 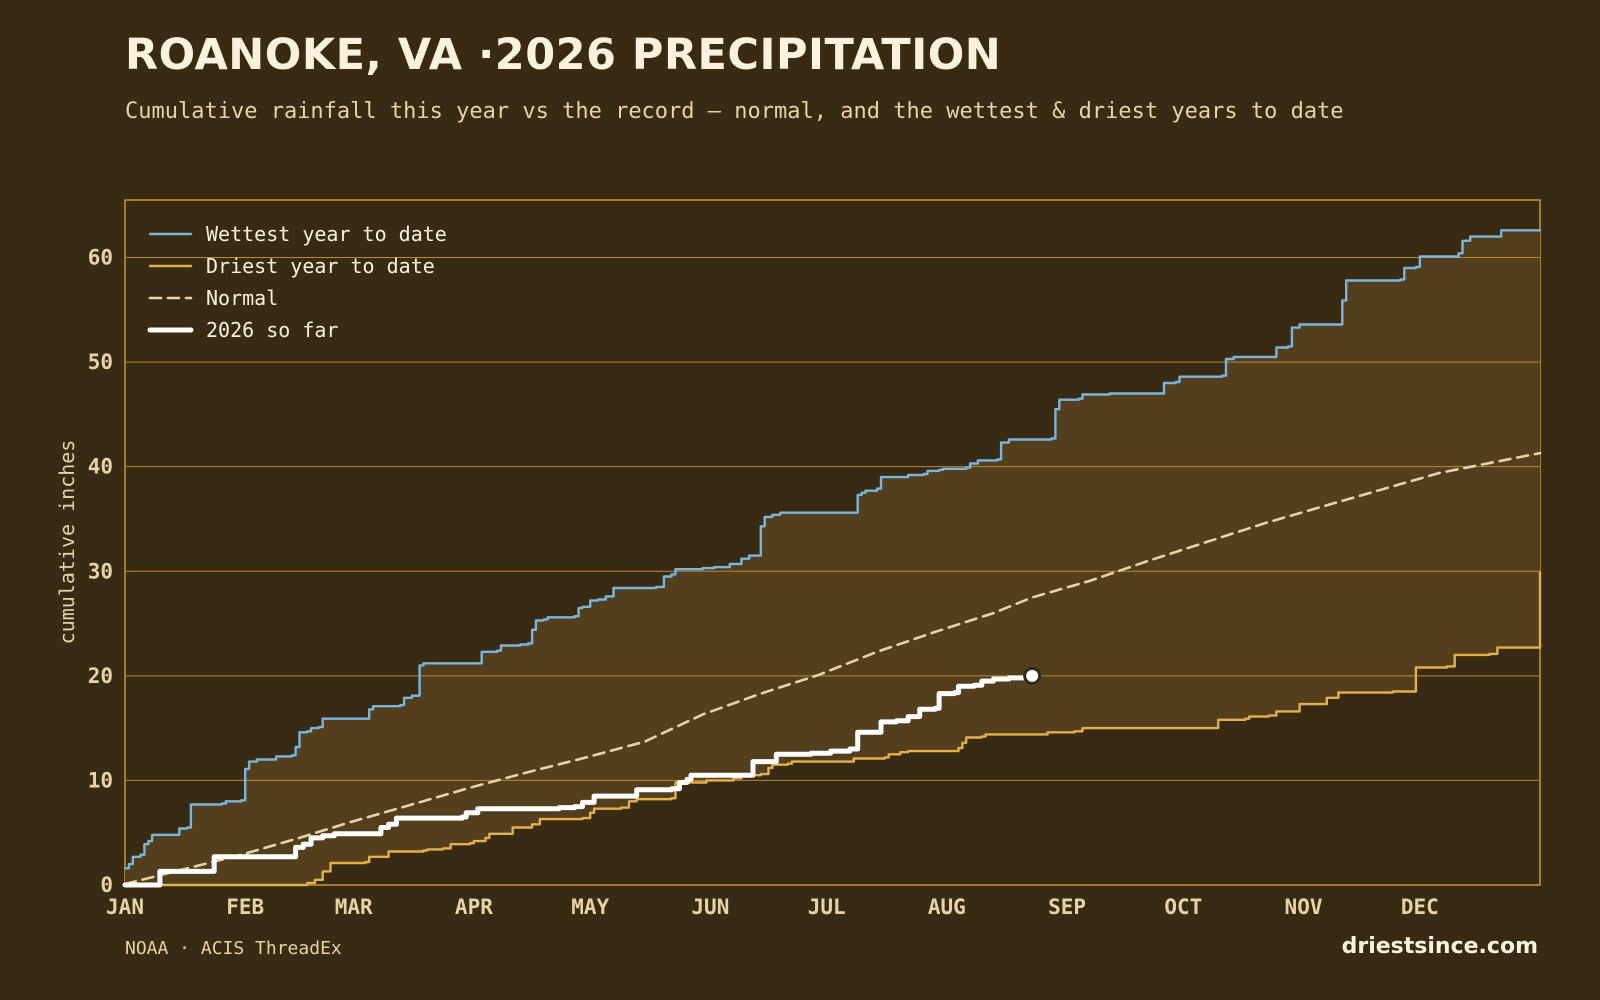 I want to click on y-axis-label: cumulative inches, so click(x=67, y=542).